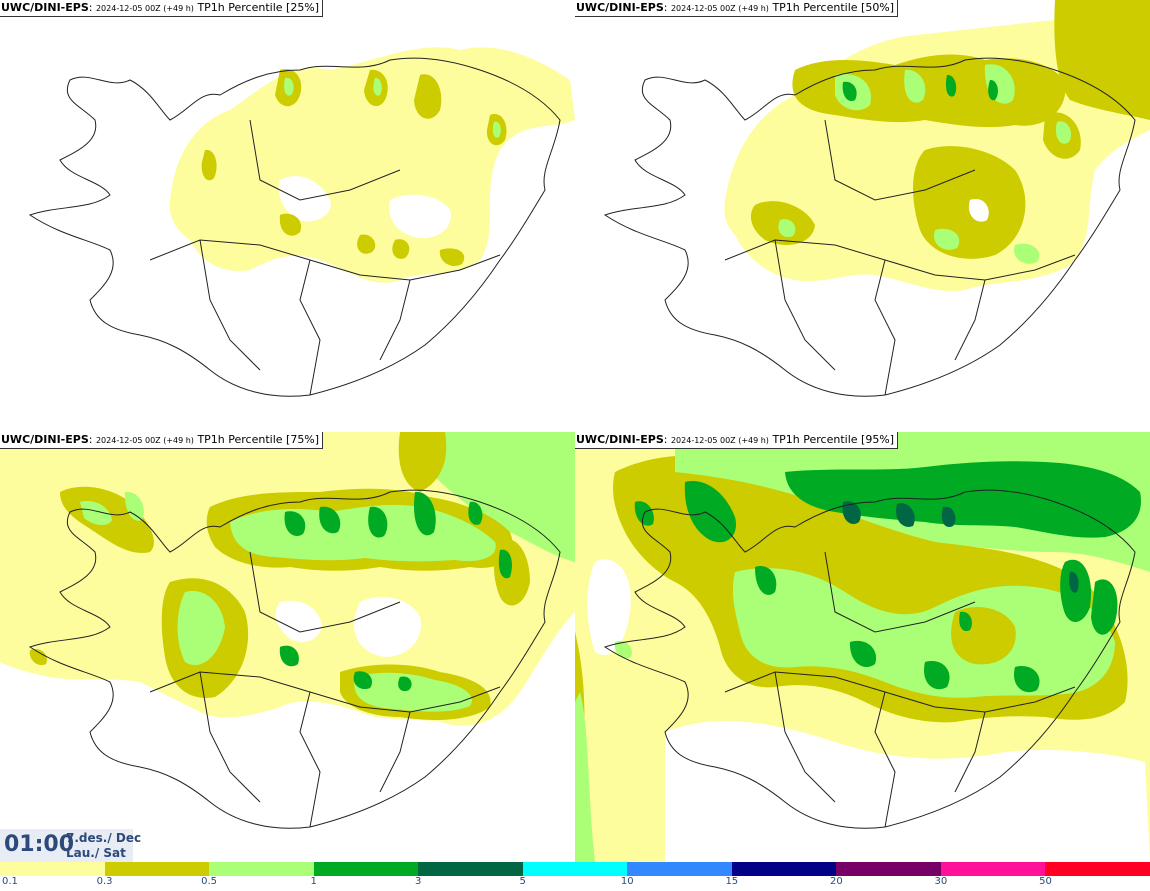  What do you see at coordinates (209, 881) in the screenshot?
I see `legend-tick-label: 0.5` at bounding box center [209, 881].